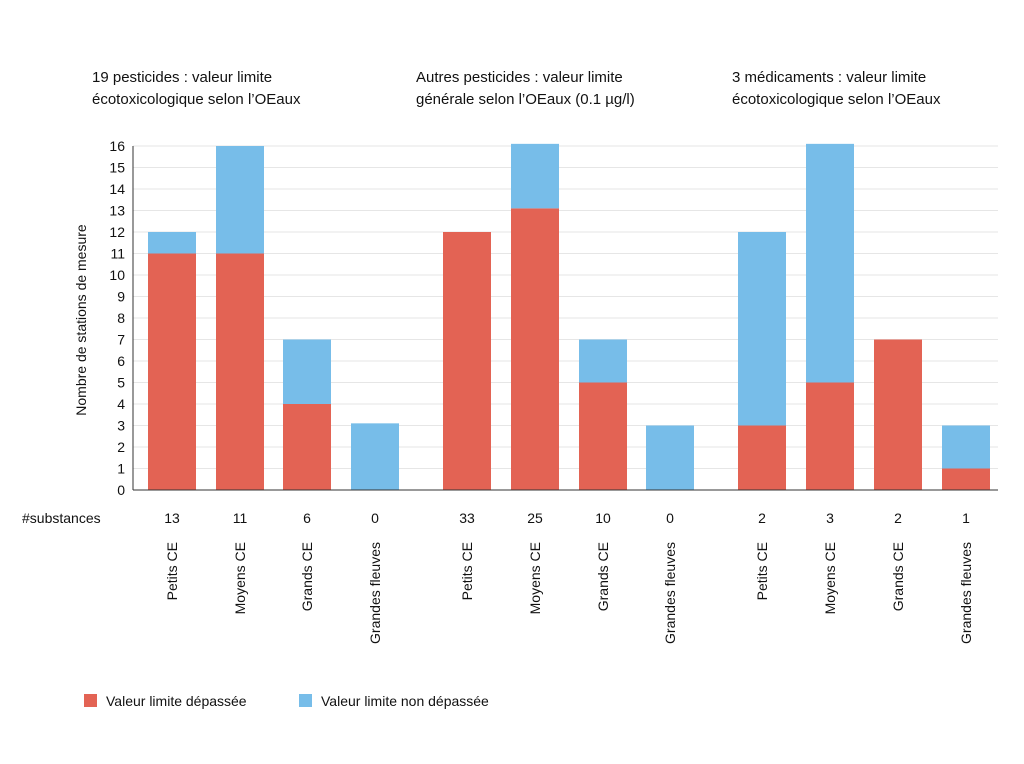 This screenshot has height=764, width=1024. What do you see at coordinates (182, 77) in the screenshot?
I see `group-title-line: 19 pesticides : valeur limite` at bounding box center [182, 77].